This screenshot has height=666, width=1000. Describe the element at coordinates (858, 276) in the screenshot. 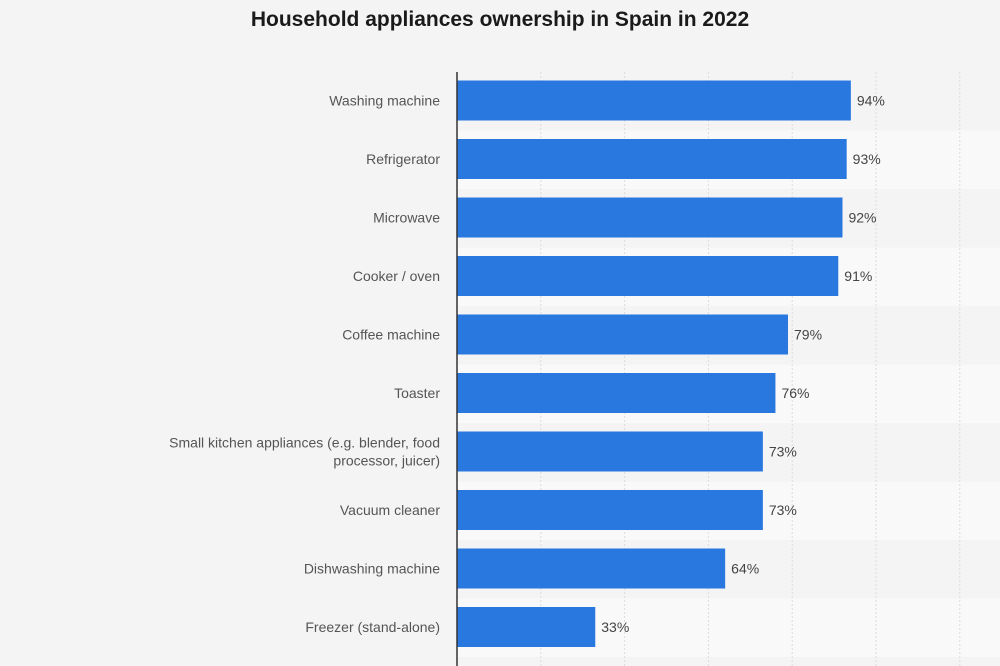

I see `value-label: 91%` at that location.